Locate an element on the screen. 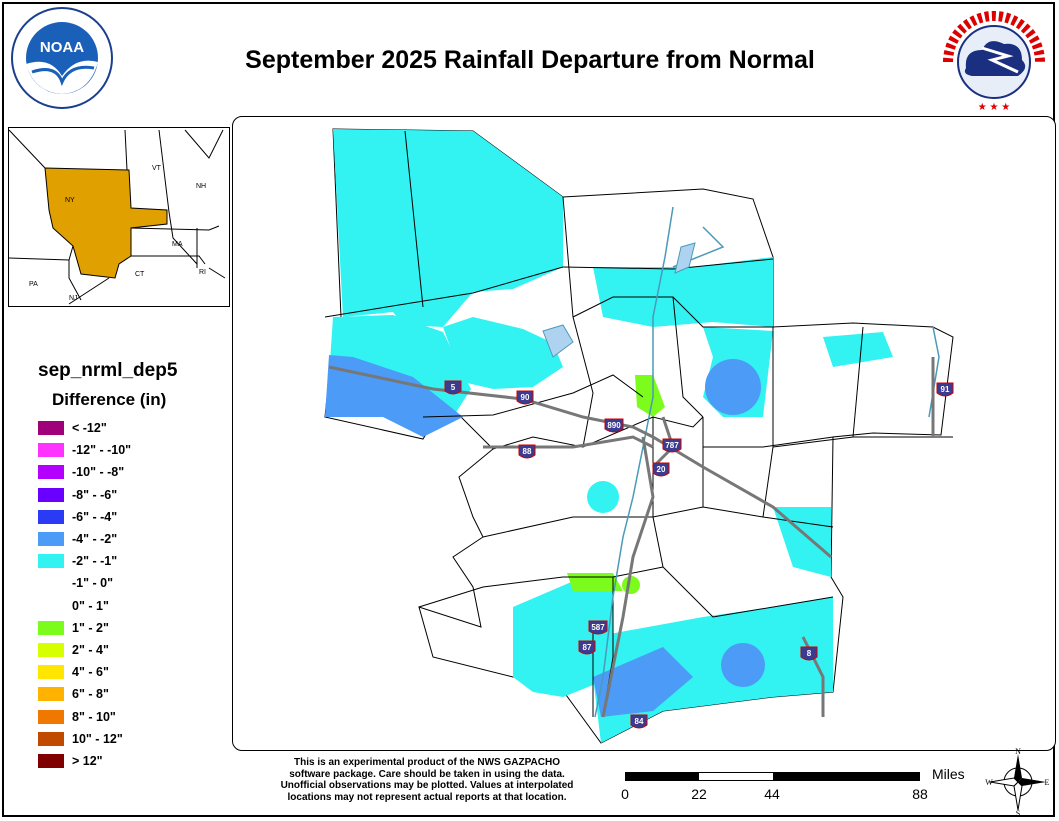 The image size is (1059, 821). legend-label: 8" - 10" is located at coordinates (94, 716).